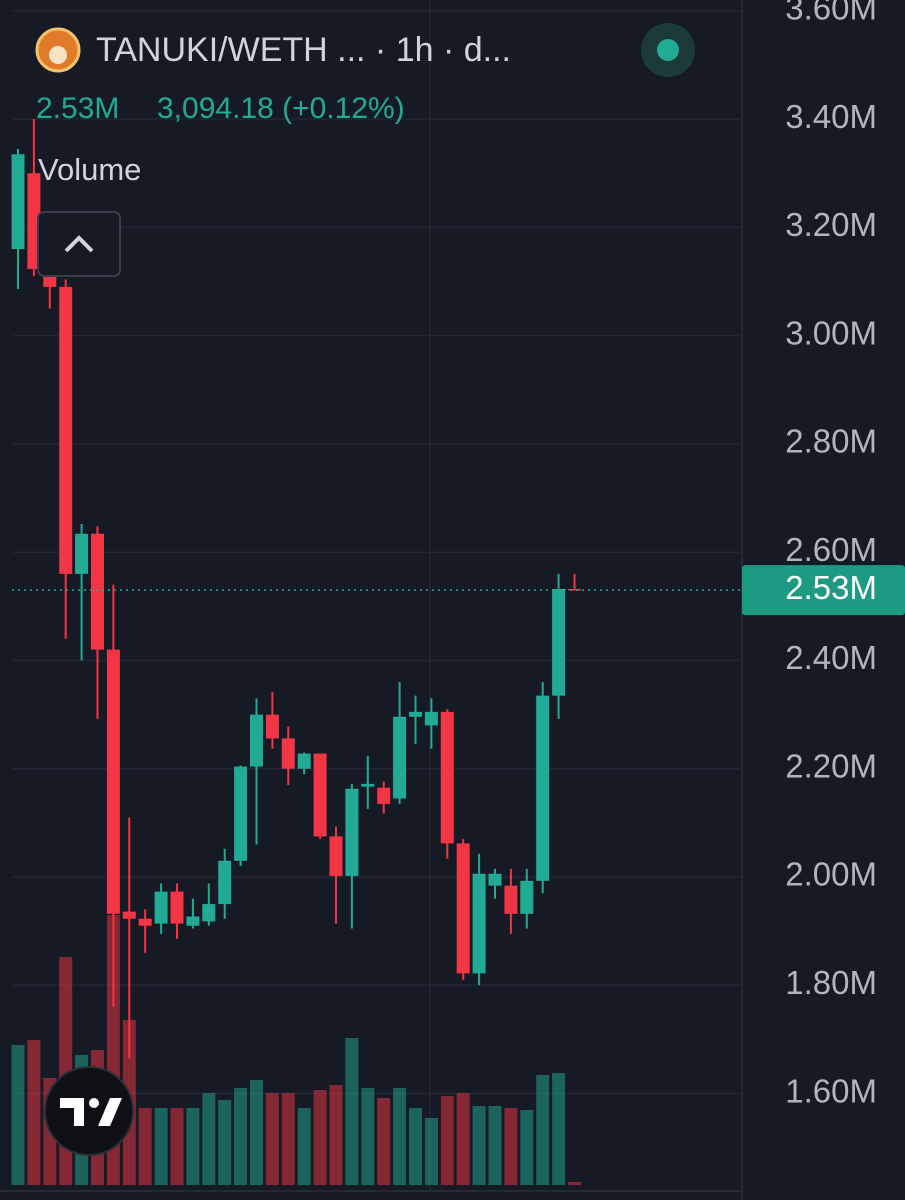  What do you see at coordinates (831, 982) in the screenshot?
I see `y-tick-label: 1.80M` at bounding box center [831, 982].